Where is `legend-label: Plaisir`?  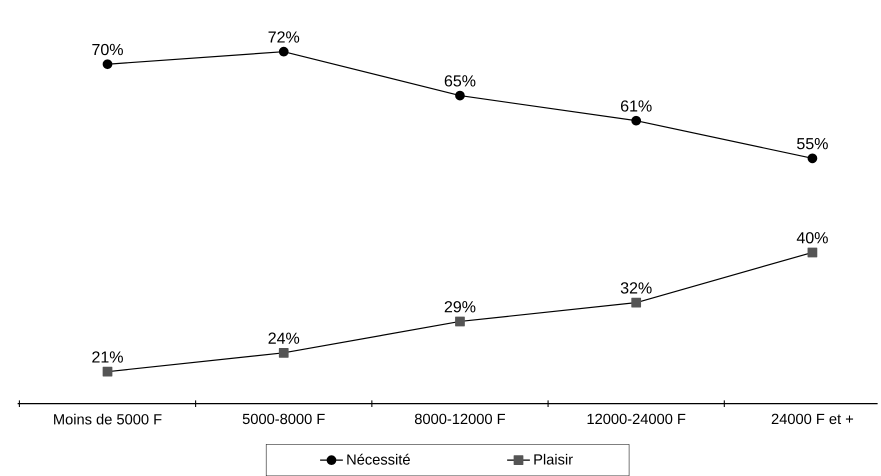
legend-label: Plaisir is located at coordinates (553, 459).